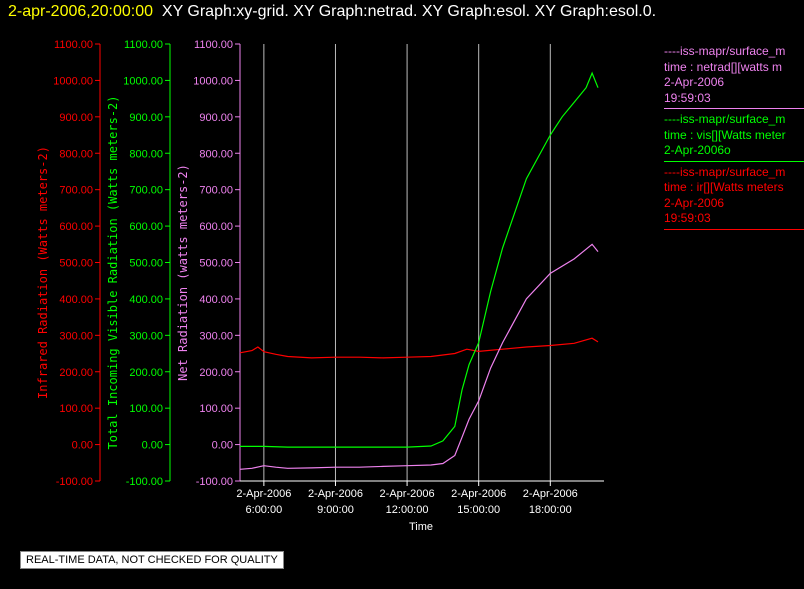 This screenshot has width=804, height=589. What do you see at coordinates (73, 45) in the screenshot?
I see `y-tick-label-ir: 1100.00` at bounding box center [73, 45].